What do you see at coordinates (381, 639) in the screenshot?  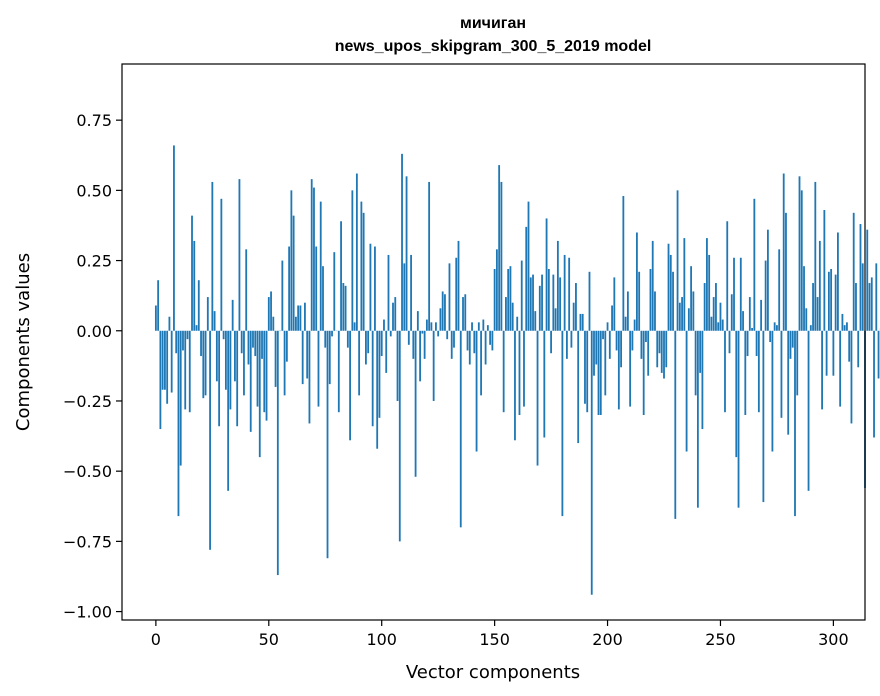 I see `x-tick-label: 100` at bounding box center [381, 639].